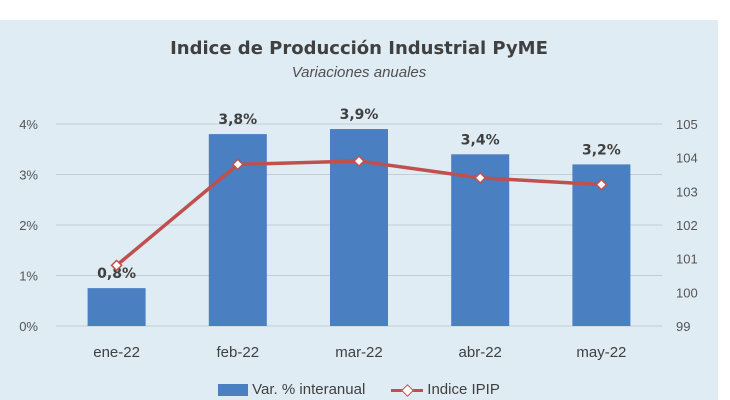 This screenshot has height=400, width=730. What do you see at coordinates (480, 352) in the screenshot?
I see `x-tick-label: abr-22` at bounding box center [480, 352].